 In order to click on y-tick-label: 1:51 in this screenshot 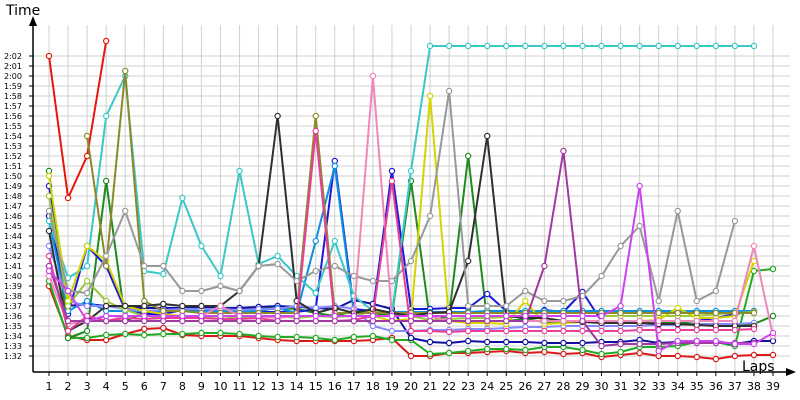, I will do `click(13, 166)`.